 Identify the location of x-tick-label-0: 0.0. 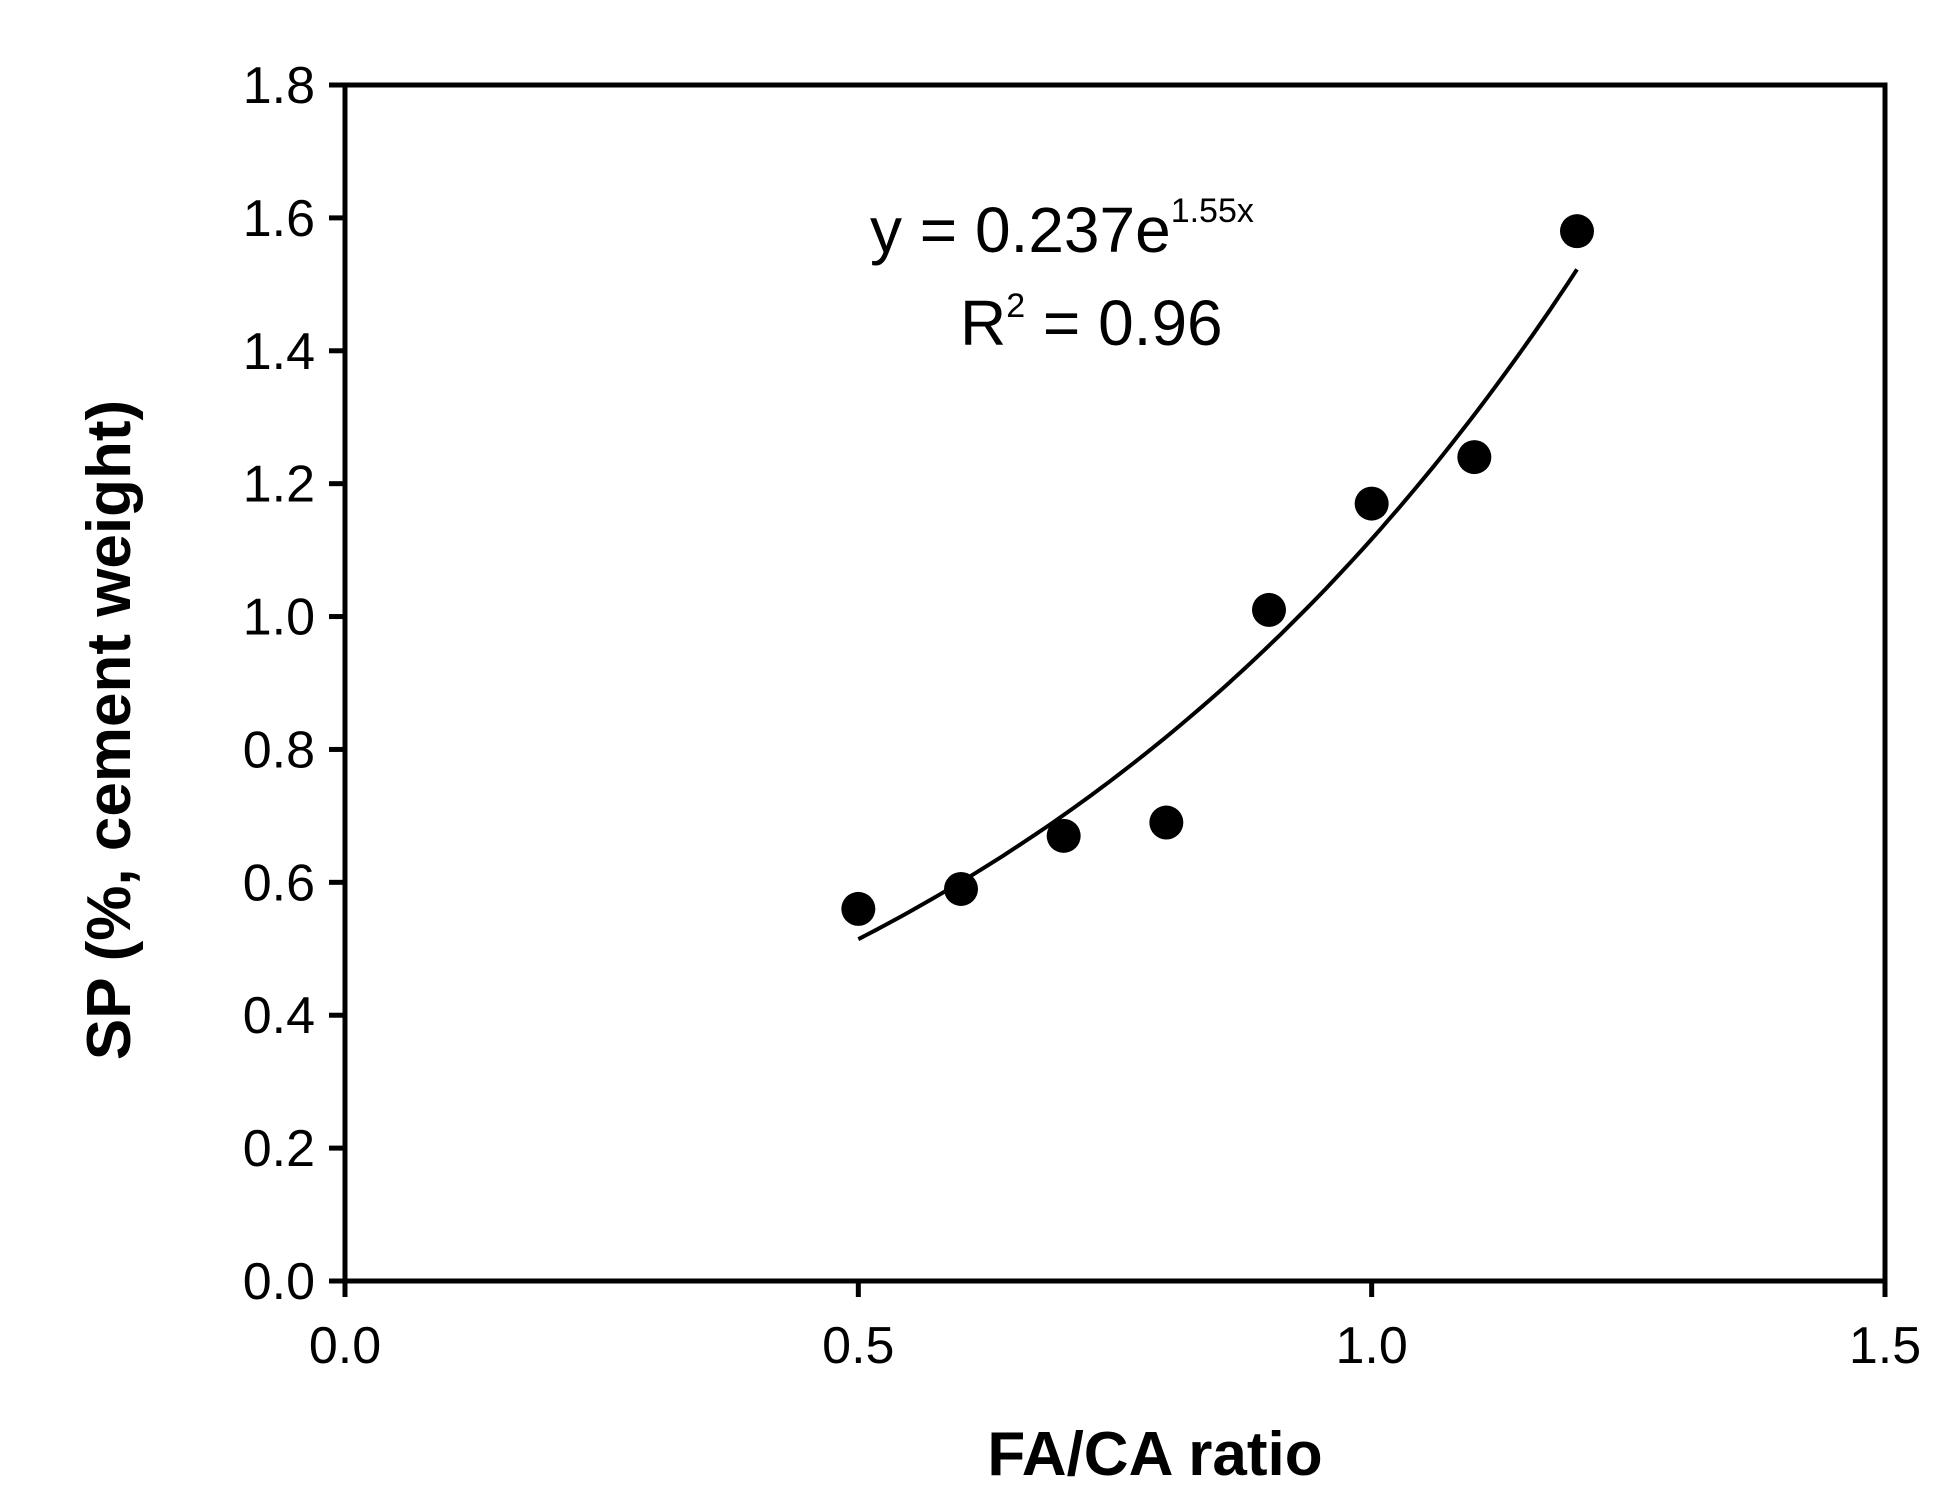
(345, 1346).